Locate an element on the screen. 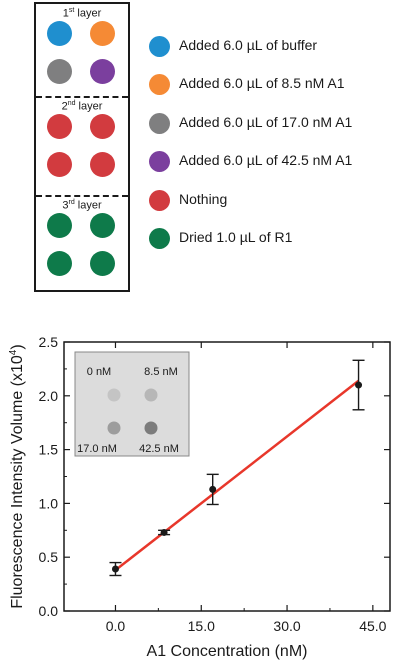 This screenshot has height=663, width=400. purple-well-dot is located at coordinates (102, 71).